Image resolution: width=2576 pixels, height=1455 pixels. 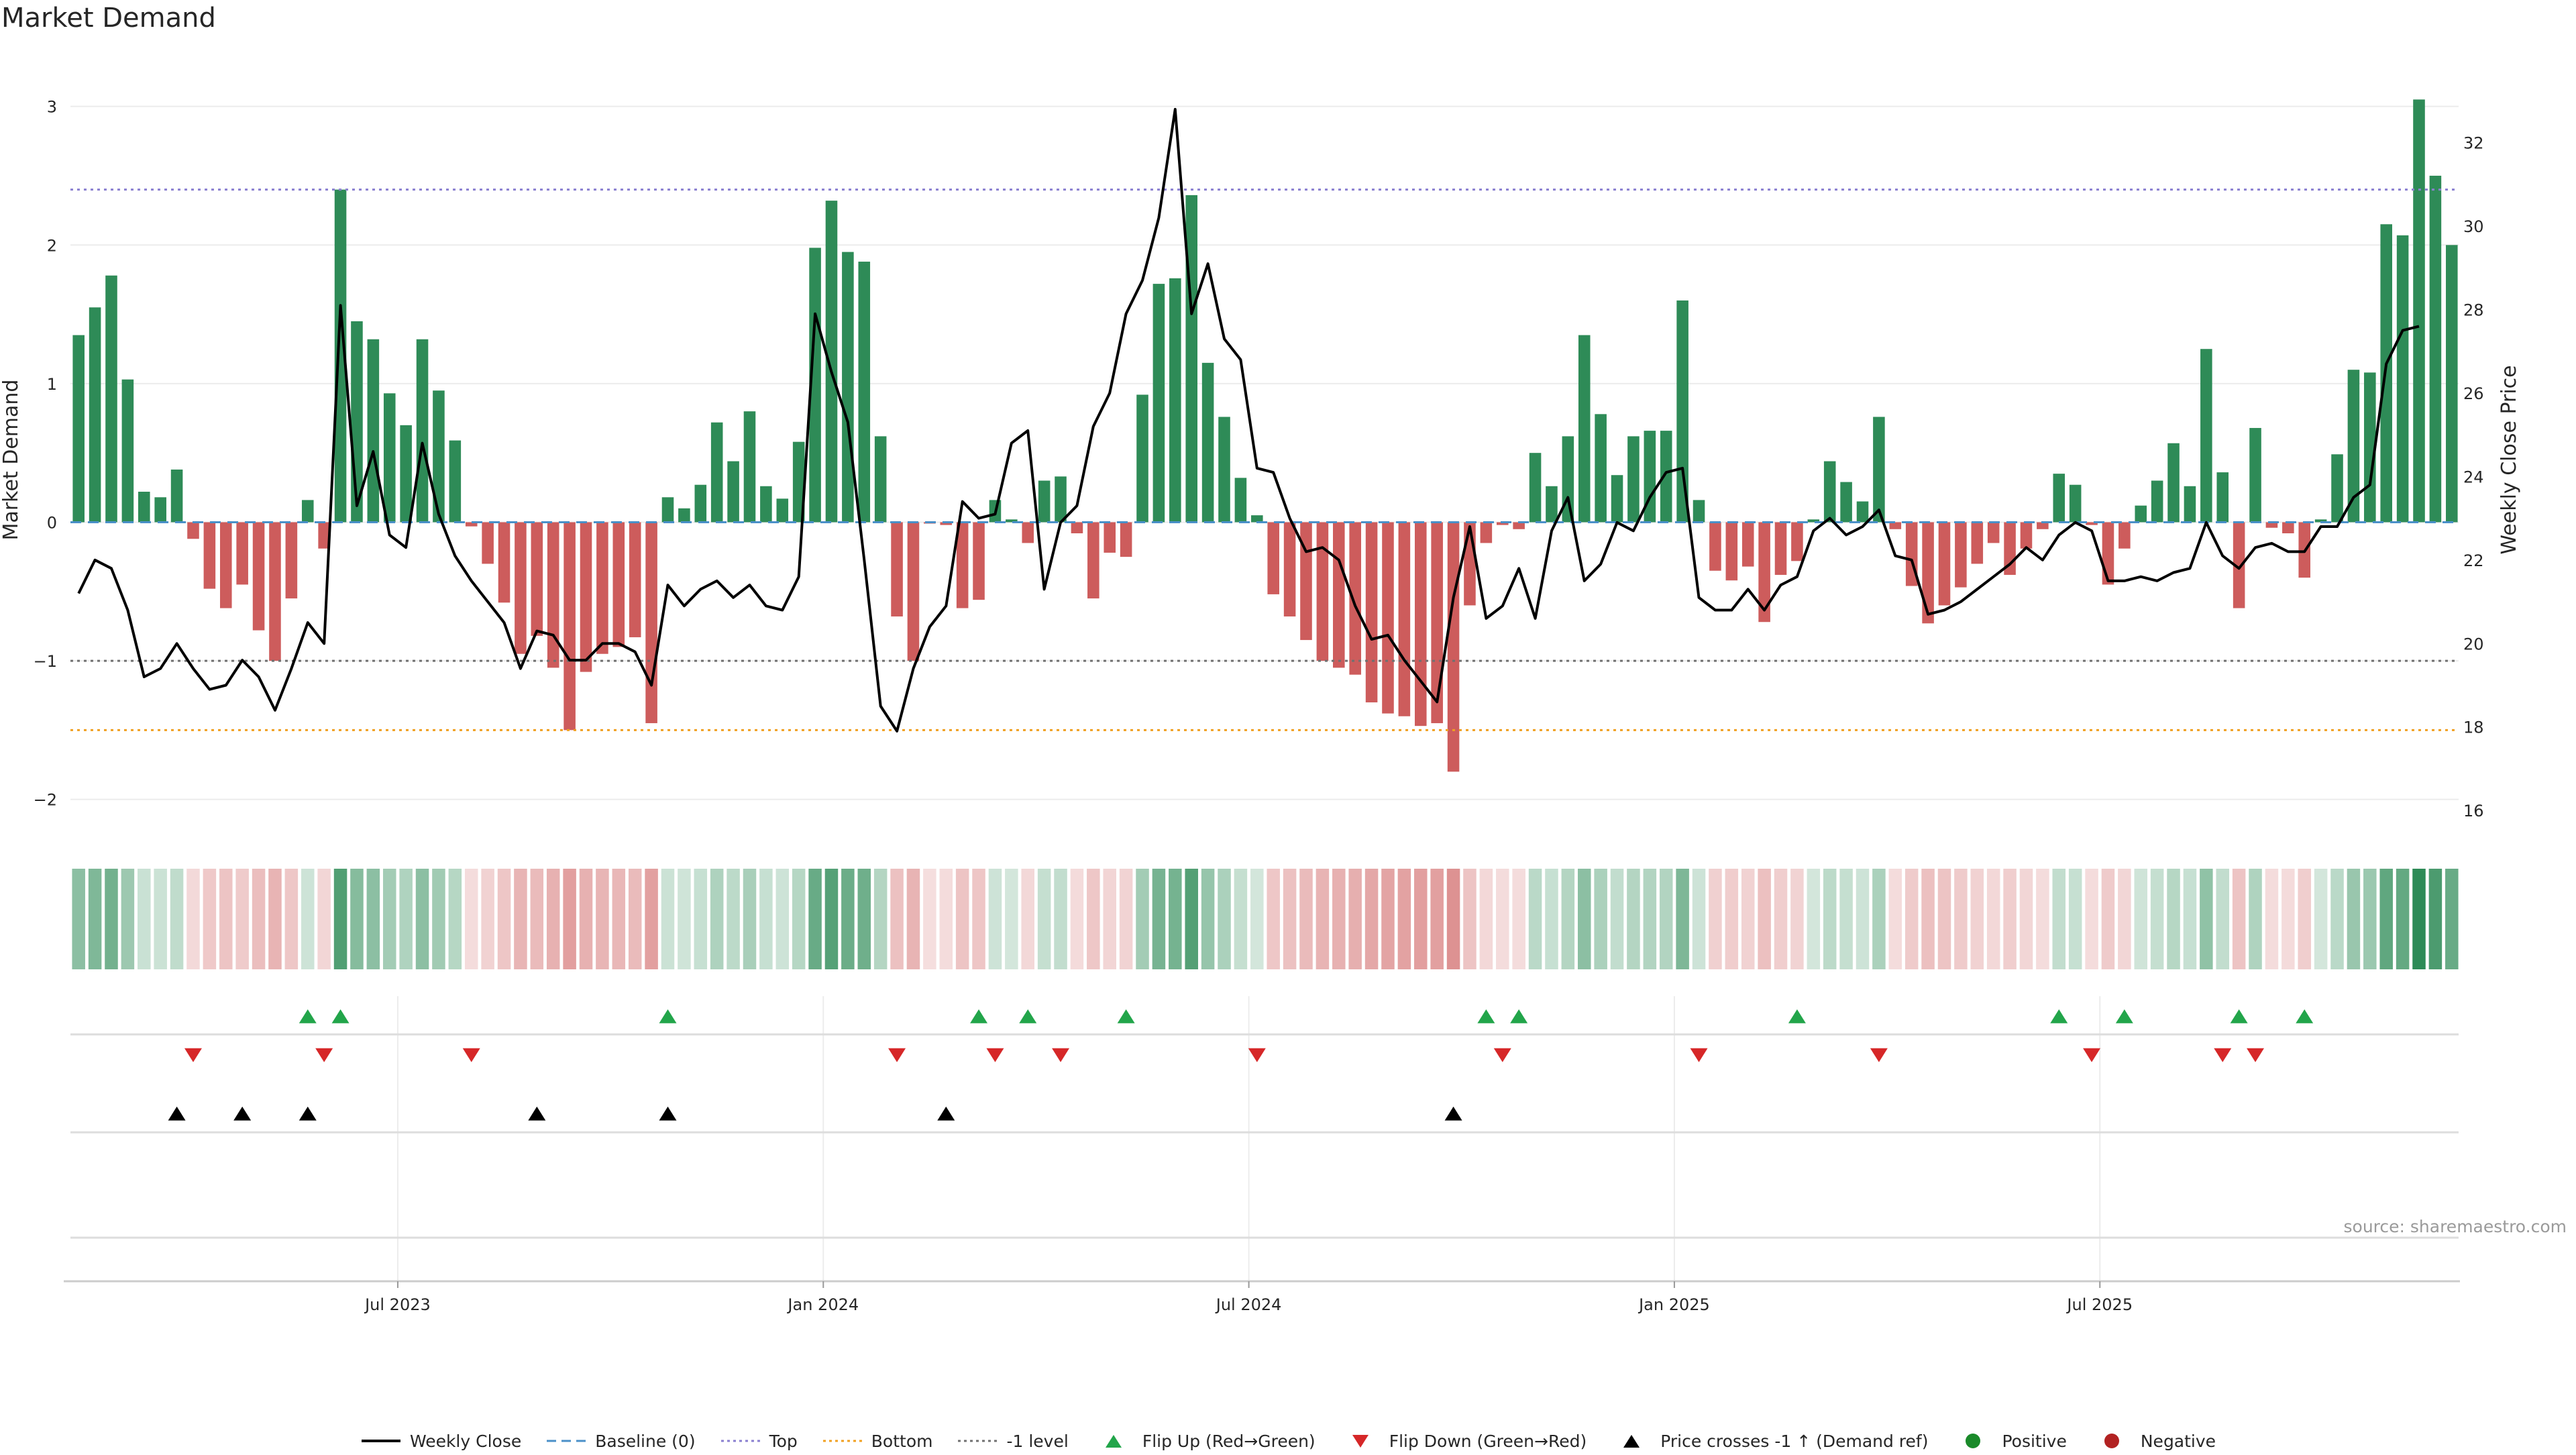 What do you see at coordinates (1037, 1441) in the screenshot?
I see `legend-label: -1 level` at bounding box center [1037, 1441].